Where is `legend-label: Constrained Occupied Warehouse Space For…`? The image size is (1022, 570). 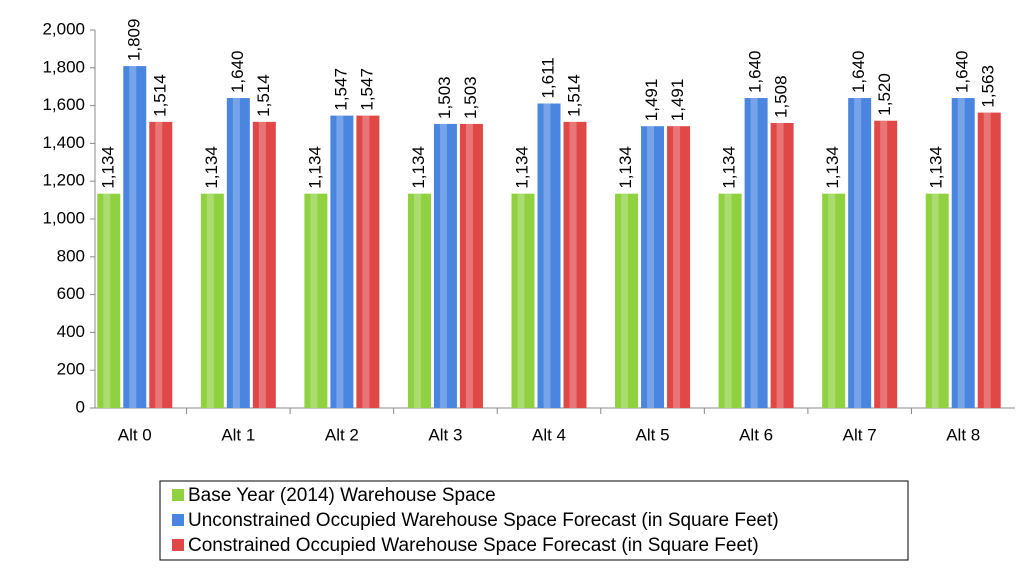
legend-label: Constrained Occupied Warehouse Space For… is located at coordinates (473, 545).